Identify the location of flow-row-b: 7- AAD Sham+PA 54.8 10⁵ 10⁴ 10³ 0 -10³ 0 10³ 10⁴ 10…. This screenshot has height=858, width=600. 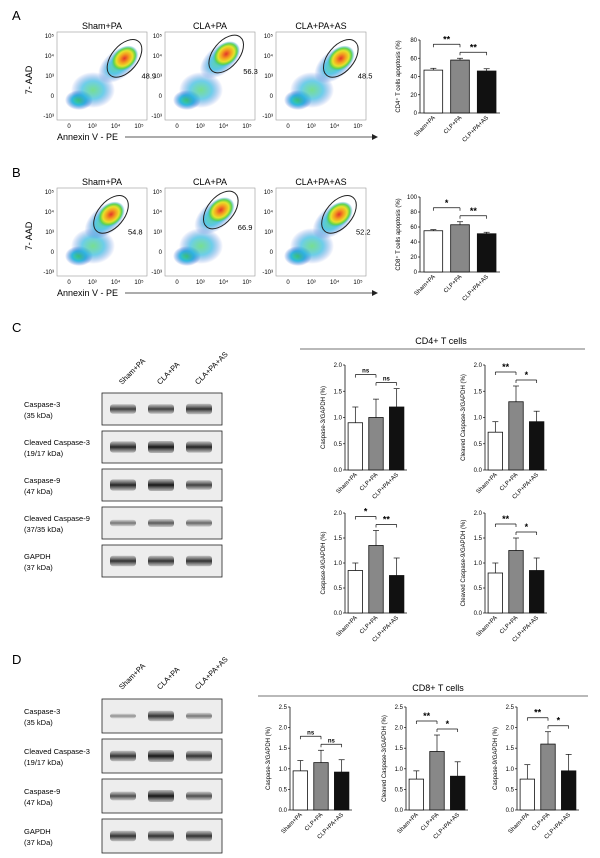
(201, 237).